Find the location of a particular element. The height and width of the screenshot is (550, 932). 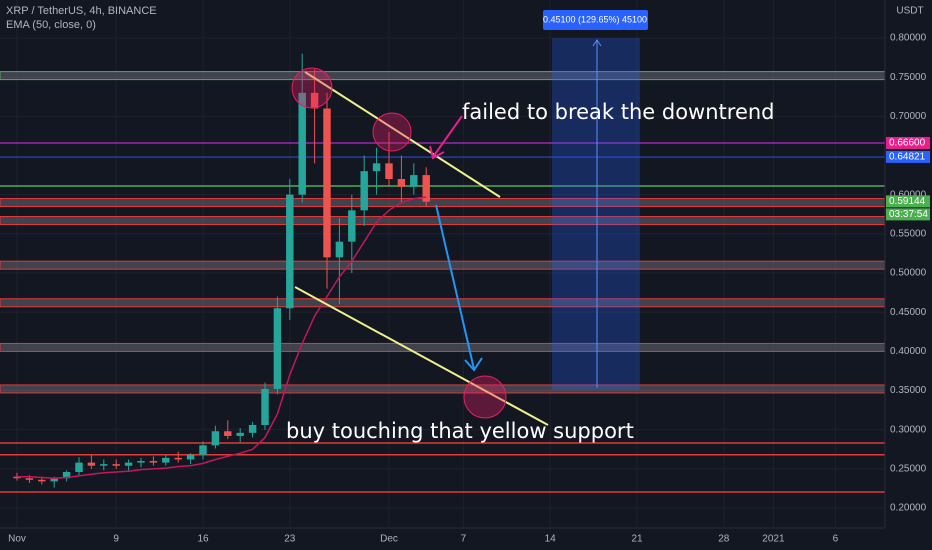

measure-box is located at coordinates (596, 214).